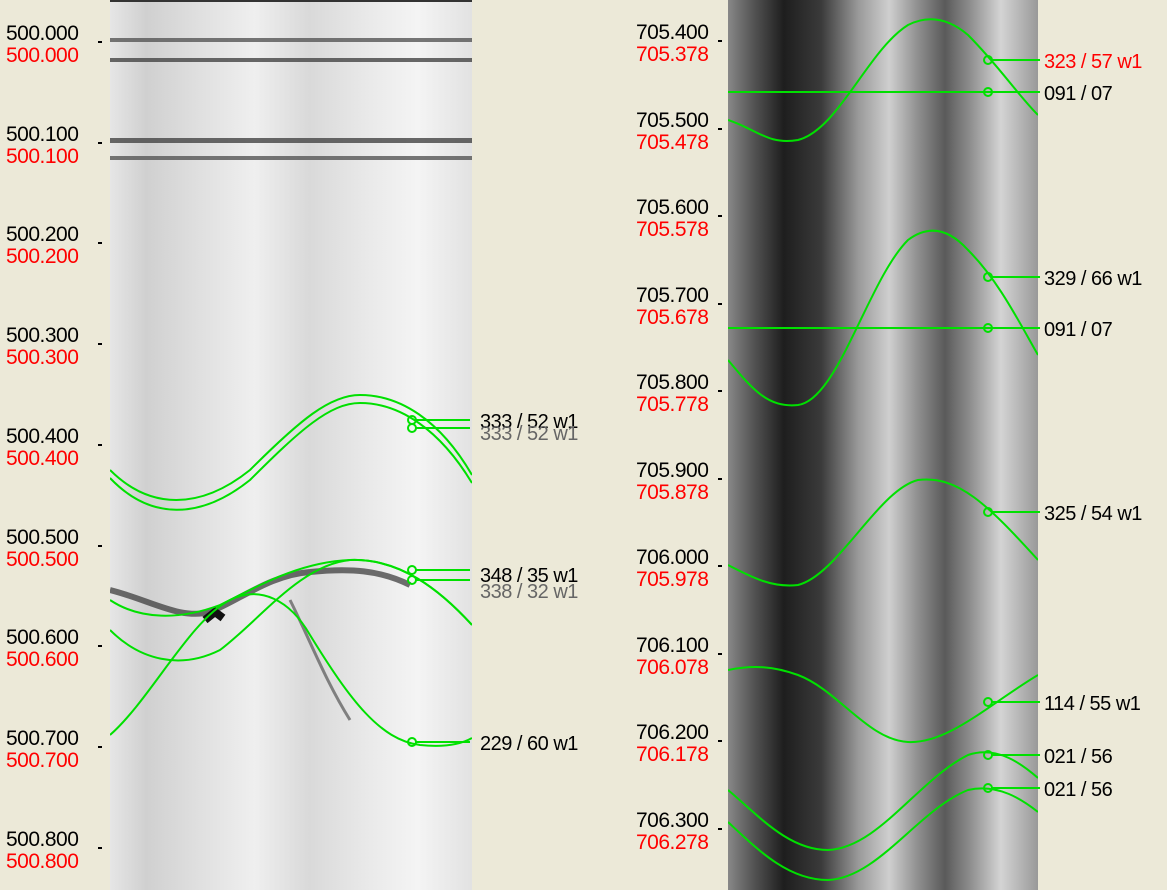 The width and height of the screenshot is (1167, 890). What do you see at coordinates (42, 760) in the screenshot?
I see `depth-label-true: 500.700` at bounding box center [42, 760].